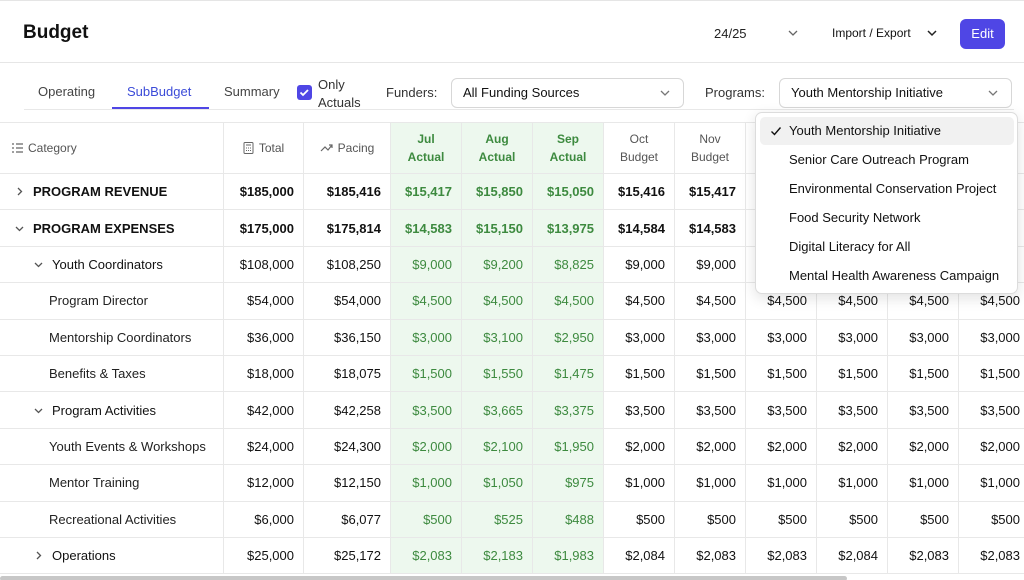 The image size is (1024, 580). What do you see at coordinates (639, 192) in the screenshot?
I see `value-cell: $15,416` at bounding box center [639, 192].